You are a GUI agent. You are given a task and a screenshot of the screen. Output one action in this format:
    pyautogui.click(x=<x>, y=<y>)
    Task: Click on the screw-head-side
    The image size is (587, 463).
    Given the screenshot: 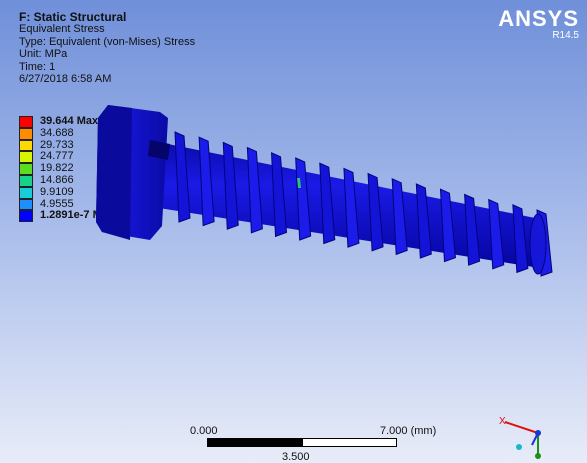 What is the action you would take?
    pyautogui.click(x=114, y=172)
    